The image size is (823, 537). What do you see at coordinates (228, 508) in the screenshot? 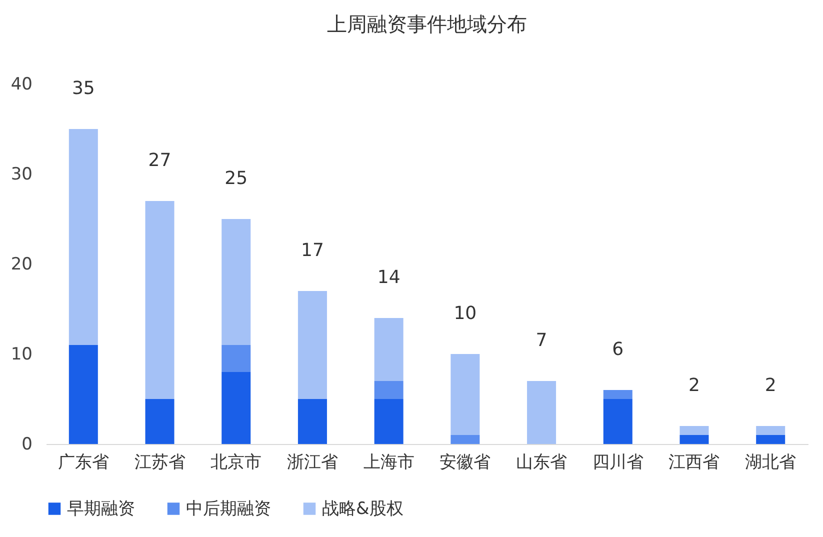
I see `legend-label: 中后期融资` at bounding box center [228, 508].